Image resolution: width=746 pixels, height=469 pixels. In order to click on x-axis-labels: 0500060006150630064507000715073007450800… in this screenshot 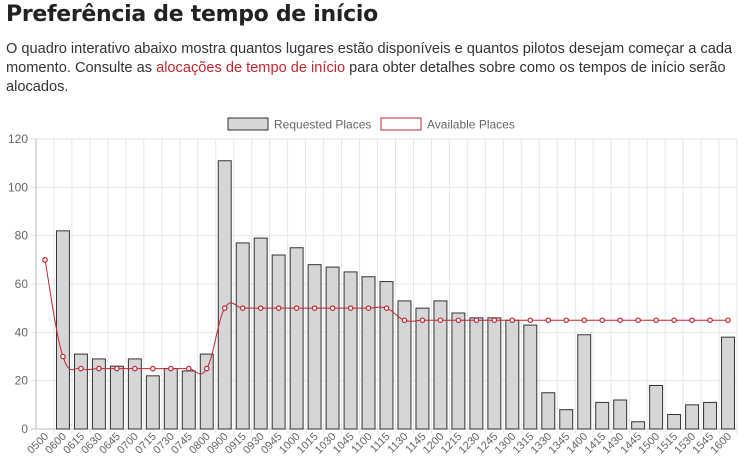, I will do `click(379, 444)`.